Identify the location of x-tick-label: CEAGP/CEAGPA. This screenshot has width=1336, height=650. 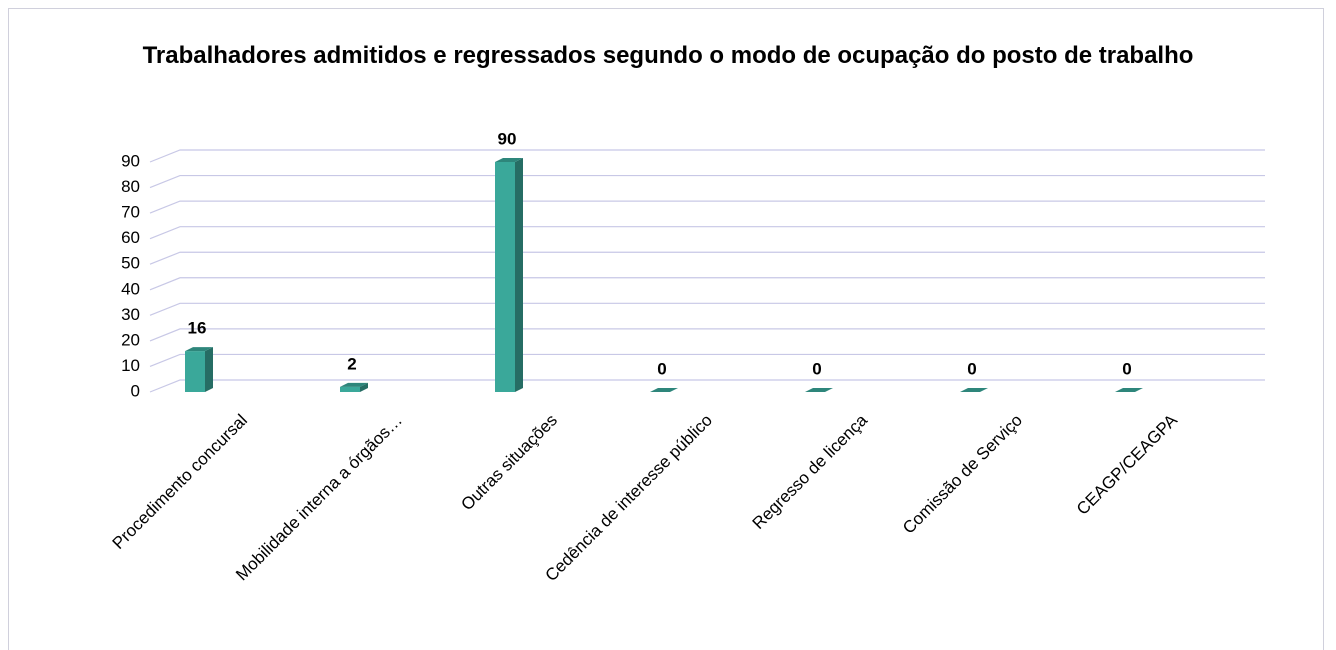
(1127, 464).